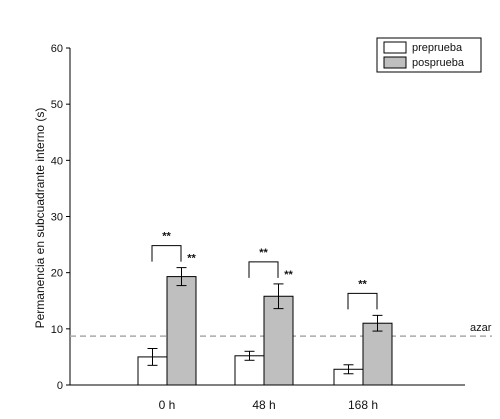 The height and width of the screenshot is (419, 500). I want to click on error-bars, so click(265, 321).